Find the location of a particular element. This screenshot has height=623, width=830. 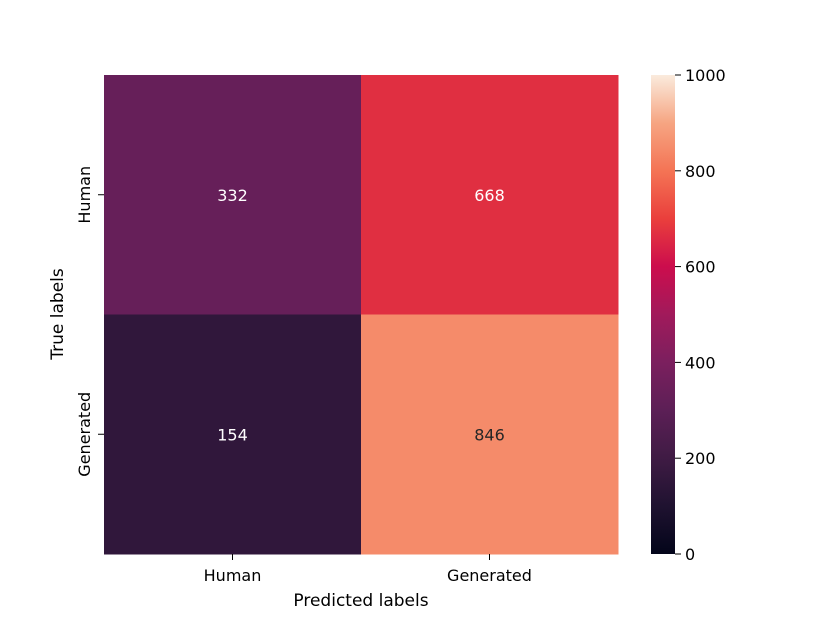

y-tick-label: Generated is located at coordinates (84, 434).